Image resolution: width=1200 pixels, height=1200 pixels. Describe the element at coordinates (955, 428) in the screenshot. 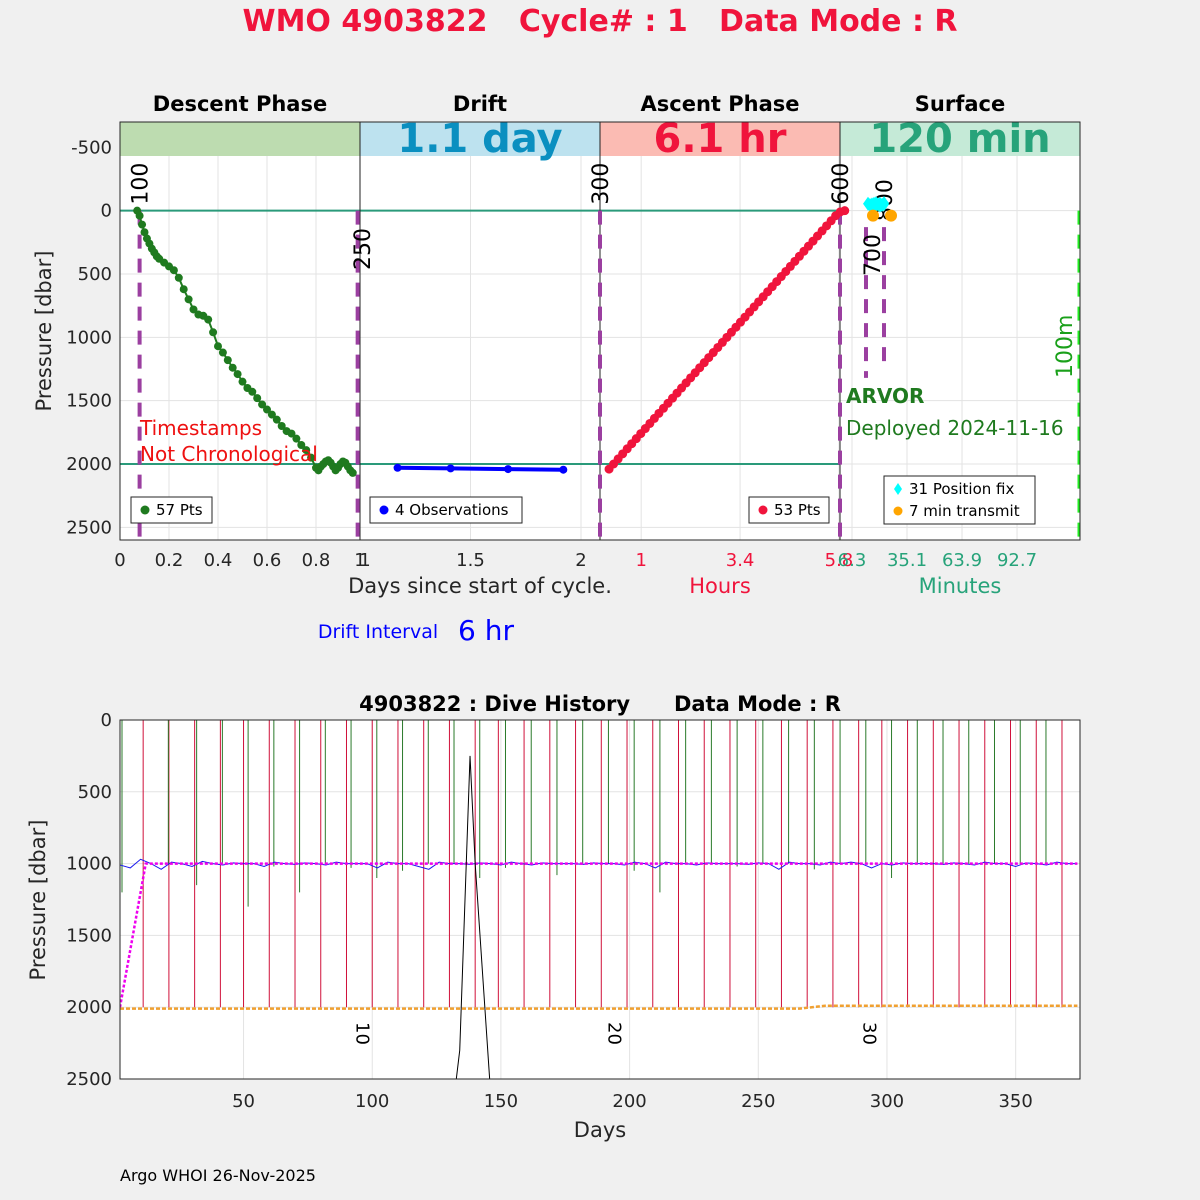

I see `deployed-date-label: Deployed 2024-11-16` at that location.